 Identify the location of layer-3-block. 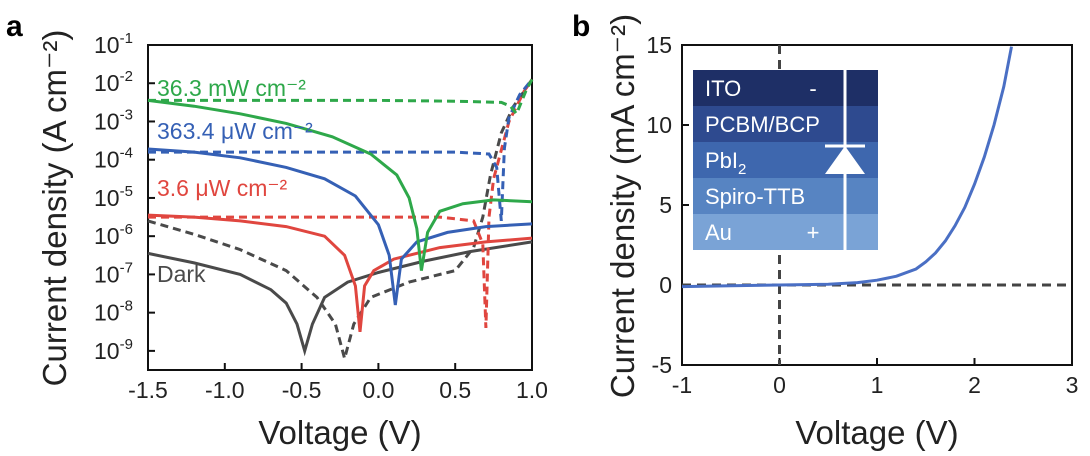
(785, 196).